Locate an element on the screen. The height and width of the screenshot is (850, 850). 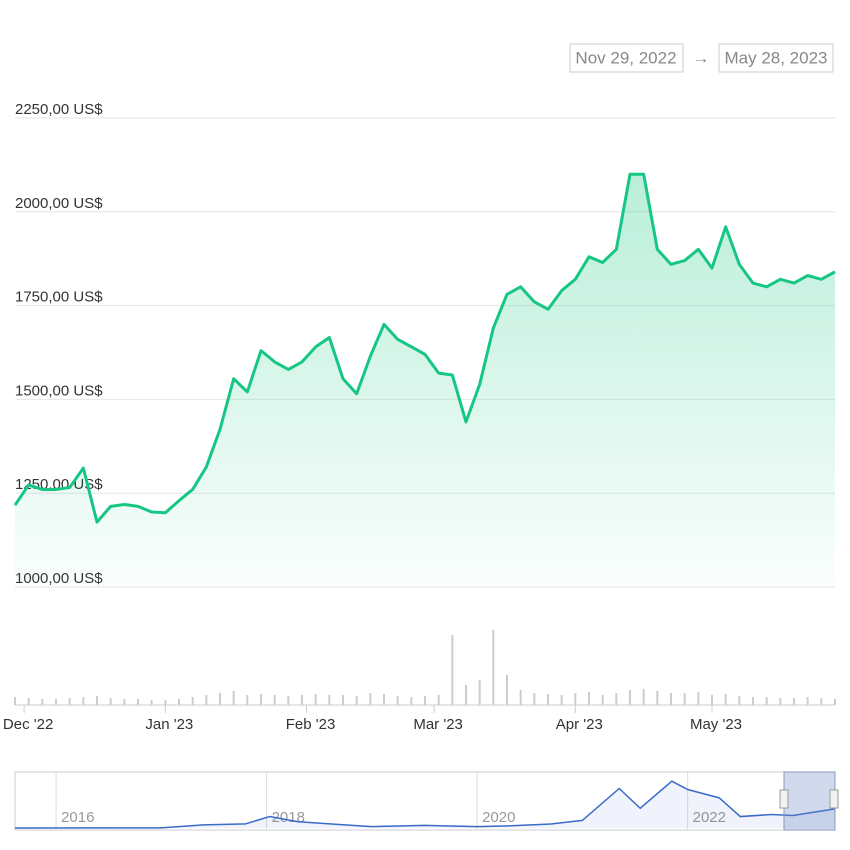
range-start-box is located at coordinates (626, 58).